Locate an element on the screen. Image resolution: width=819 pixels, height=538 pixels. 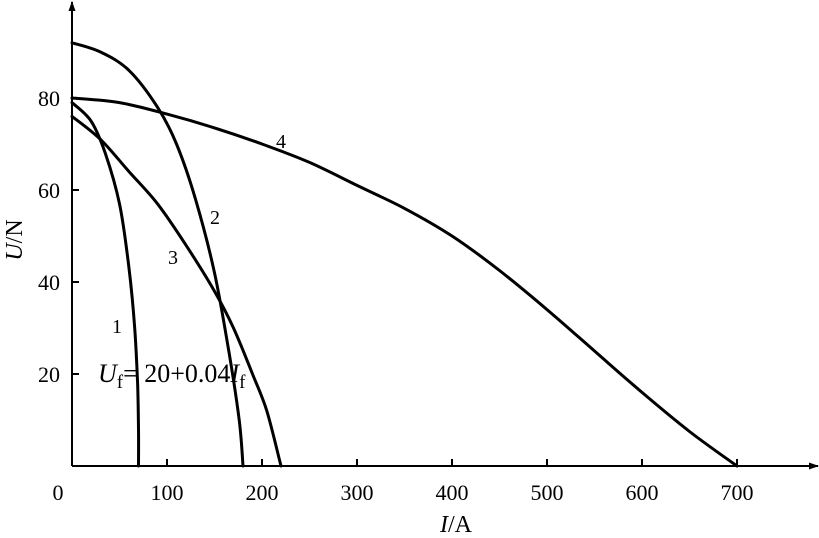
formula-i: I is located at coordinates (234, 373).